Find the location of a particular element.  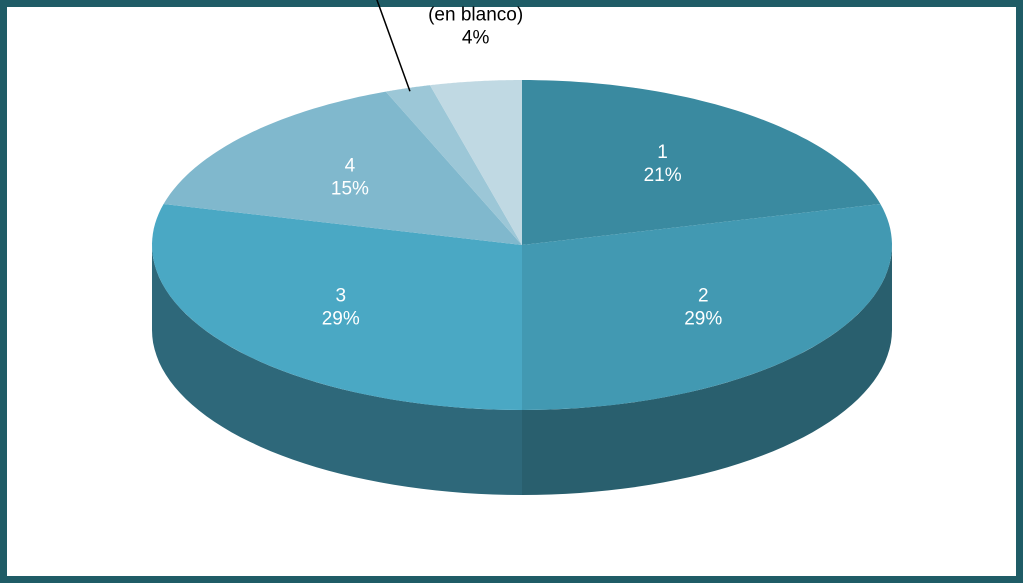

value-label: 21% is located at coordinates (663, 175).